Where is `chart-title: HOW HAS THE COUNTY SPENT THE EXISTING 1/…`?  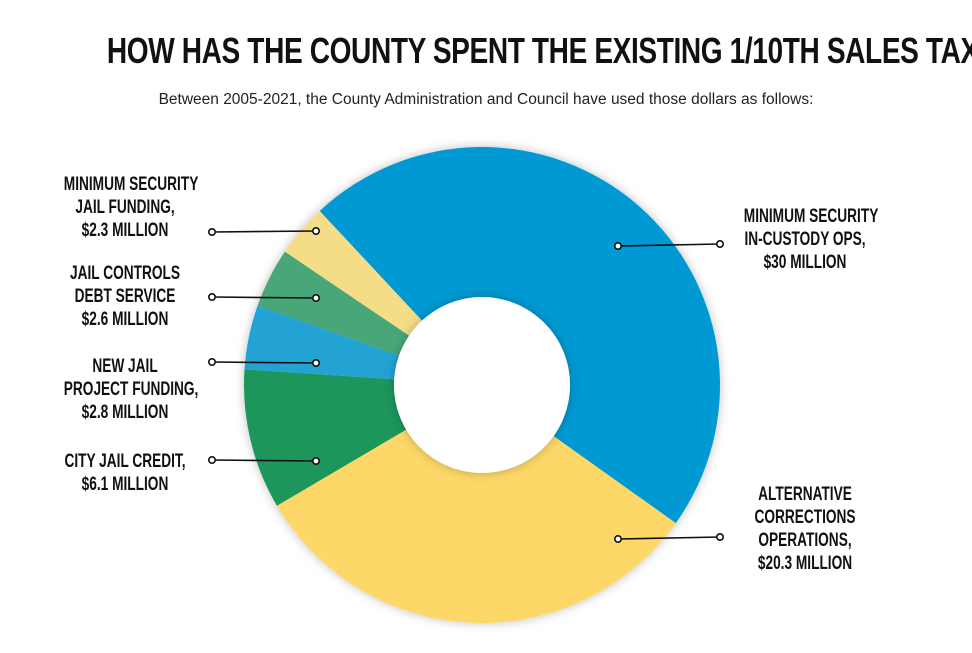 chart-title: HOW HAS THE COUNTY SPENT THE EXISTING 1/… is located at coordinates (539, 50).